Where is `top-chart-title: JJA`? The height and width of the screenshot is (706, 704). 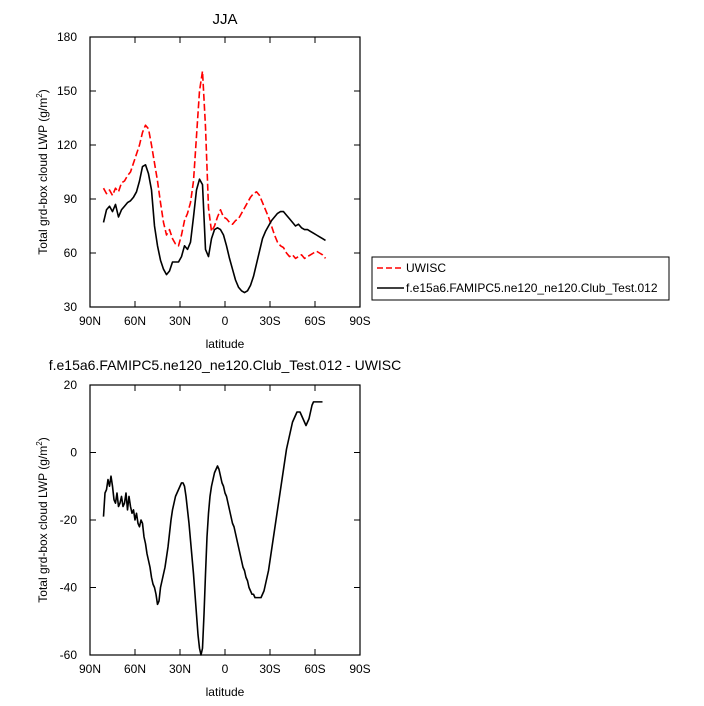
top-chart-title: JJA is located at coordinates (224, 19).